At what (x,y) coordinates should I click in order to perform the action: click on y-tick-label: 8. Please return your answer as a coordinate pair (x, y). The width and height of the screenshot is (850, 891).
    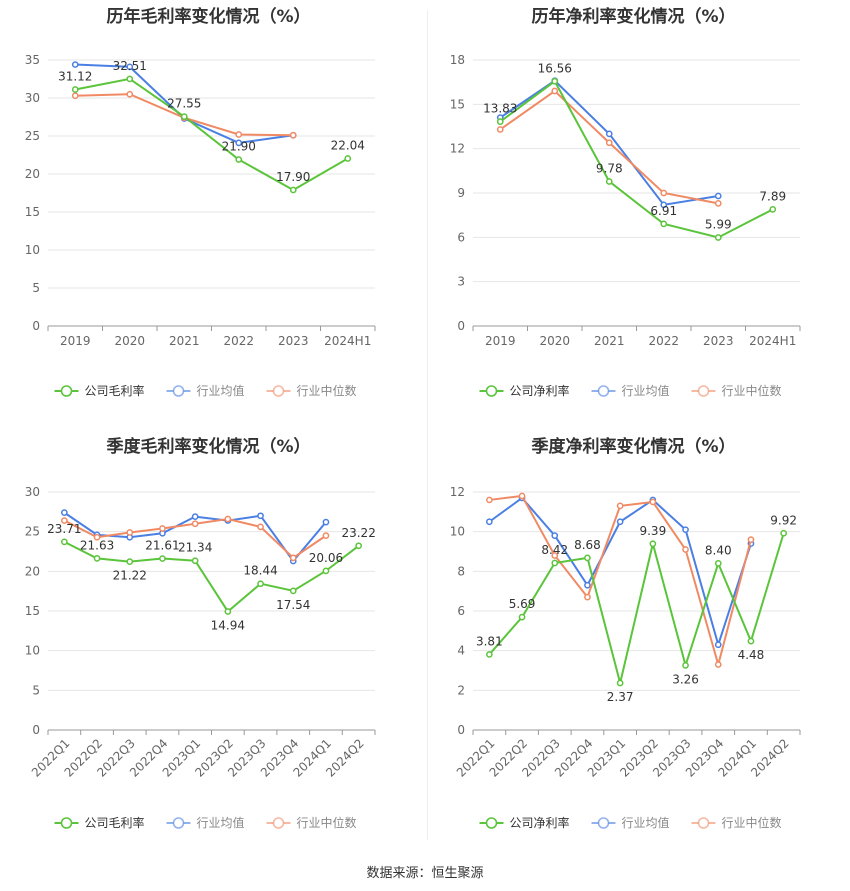
    Looking at the image, I should click on (461, 571).